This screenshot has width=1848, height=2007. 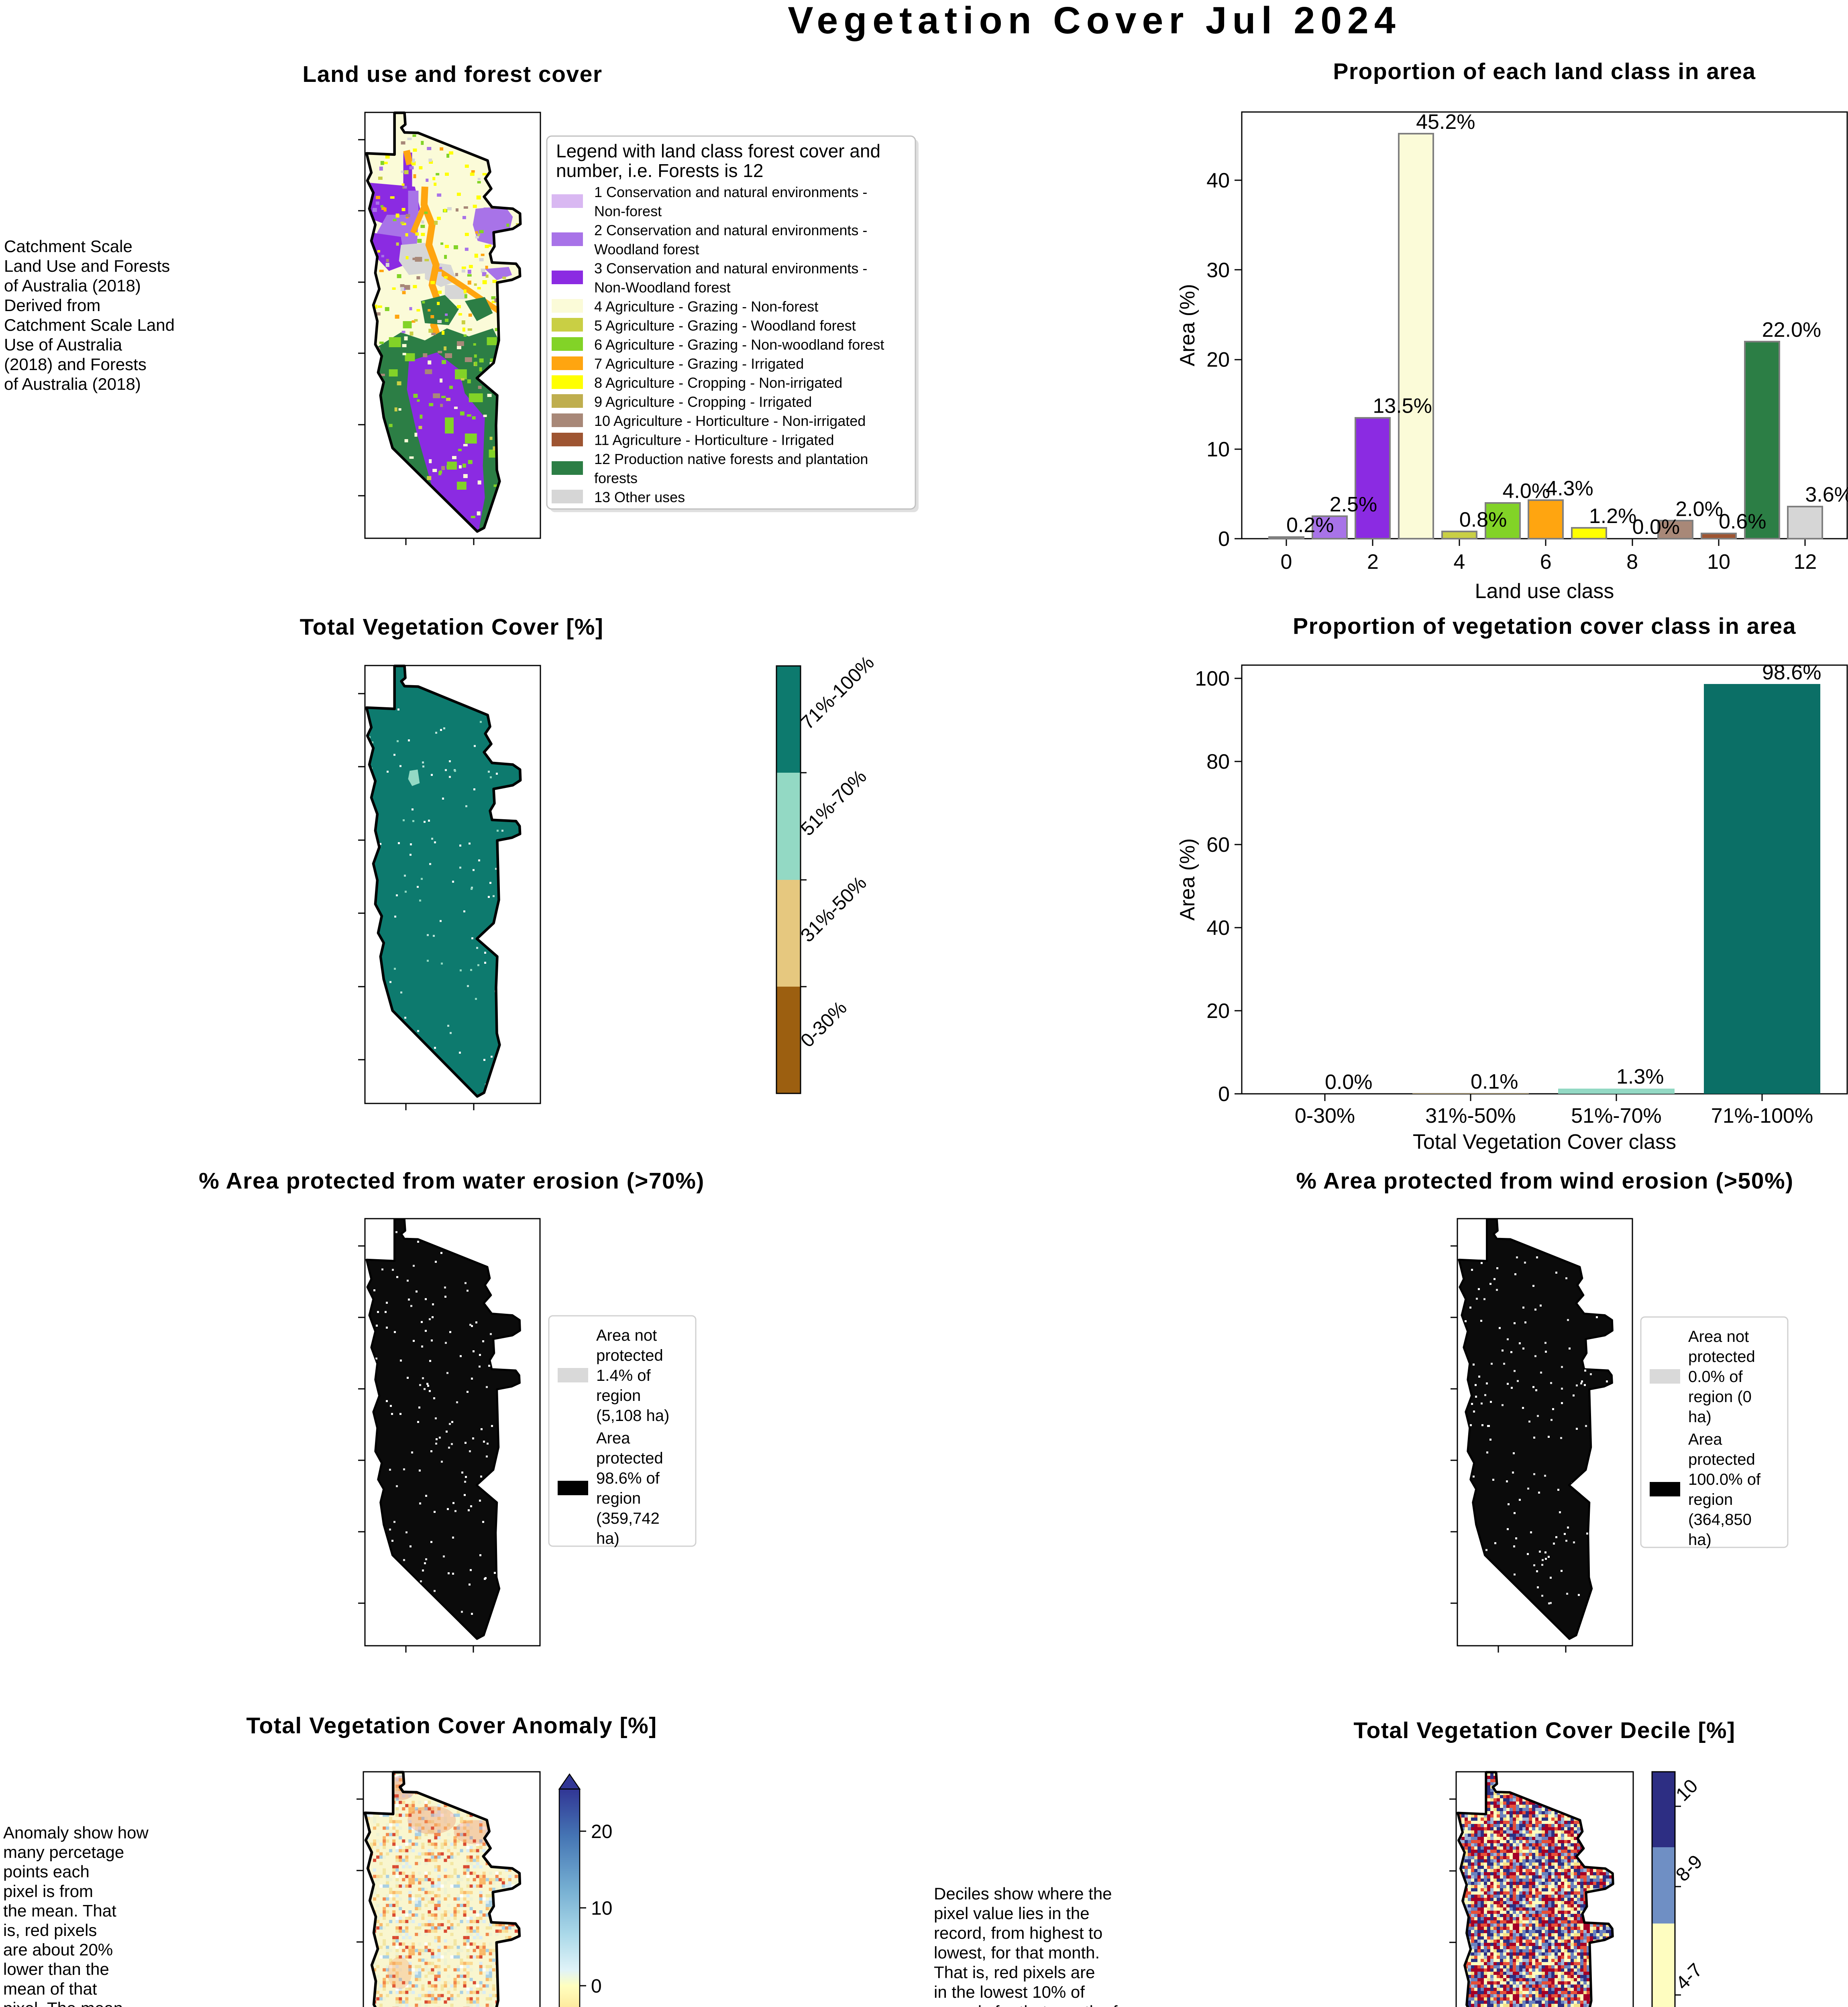 What do you see at coordinates (52, 305) in the screenshot?
I see `svg-text: Derived from` at bounding box center [52, 305].